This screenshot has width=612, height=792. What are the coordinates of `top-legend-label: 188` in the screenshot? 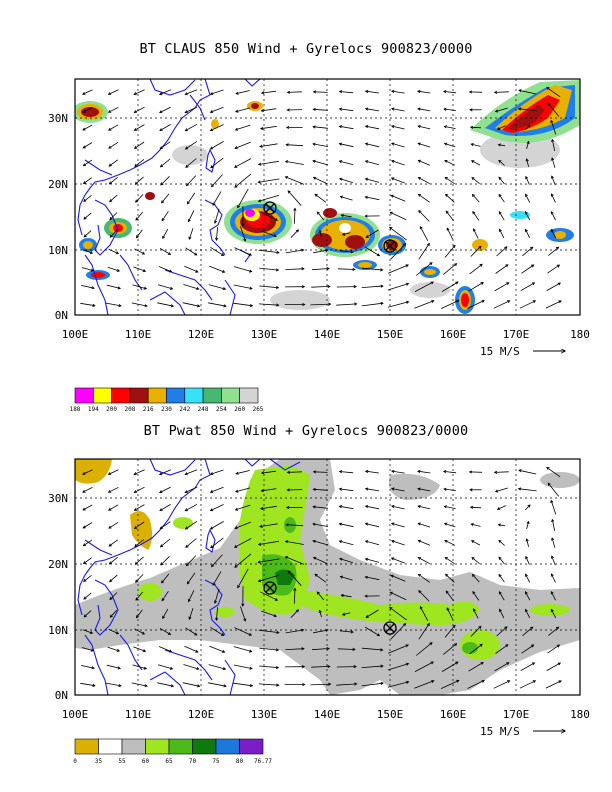 It's located at (75, 409).